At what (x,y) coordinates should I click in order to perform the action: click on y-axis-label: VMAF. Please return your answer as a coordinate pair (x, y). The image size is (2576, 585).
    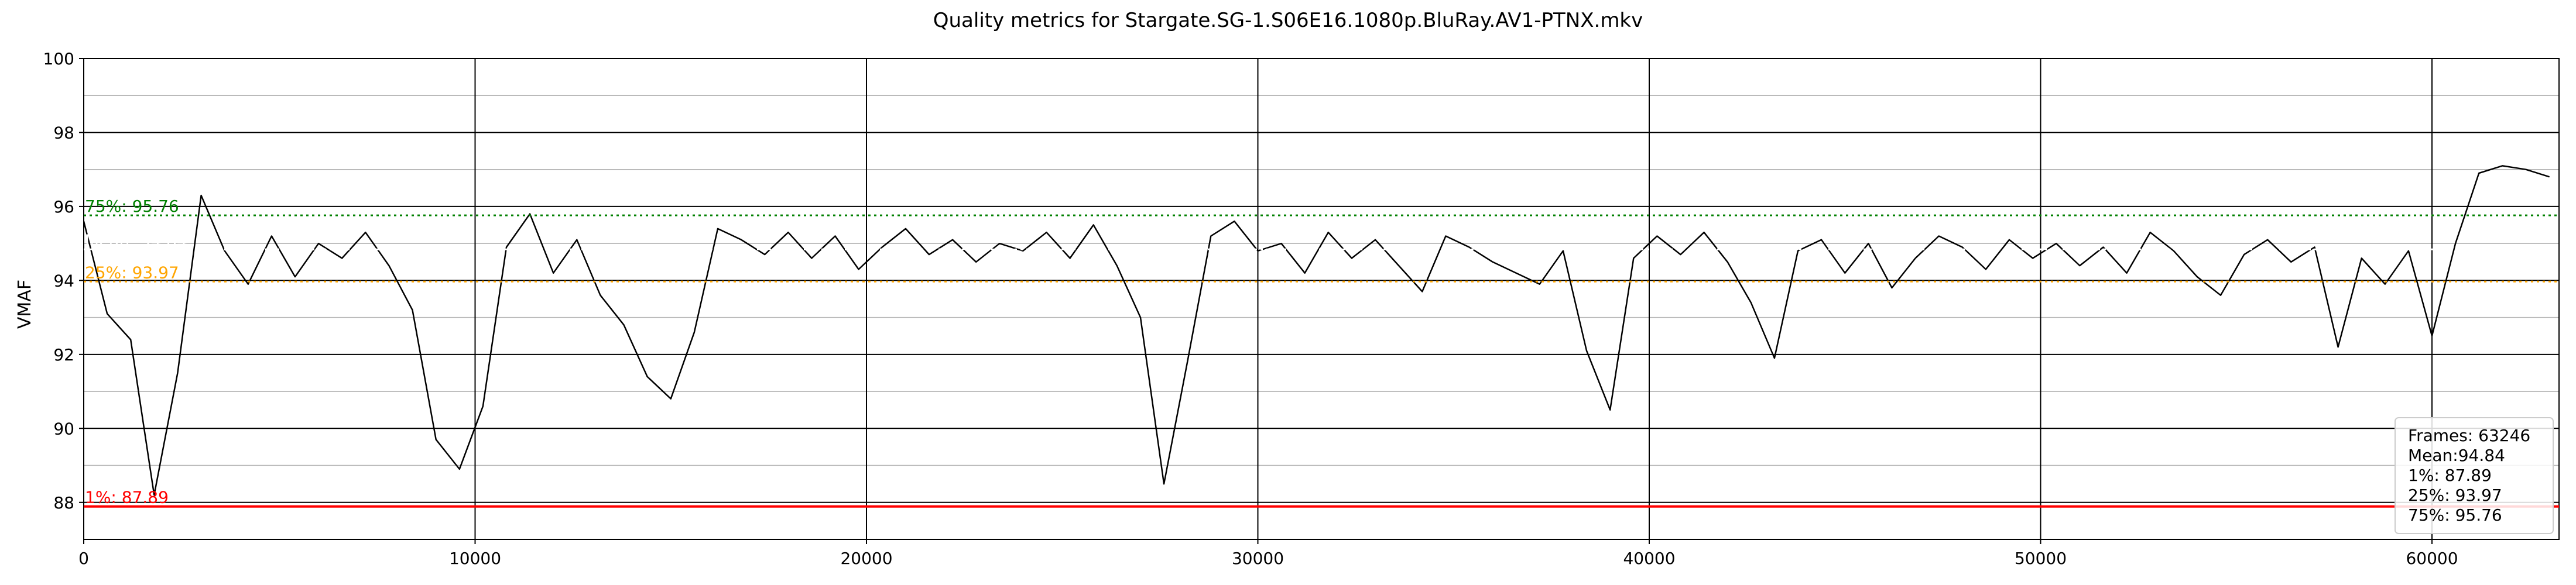
    Looking at the image, I should click on (25, 304).